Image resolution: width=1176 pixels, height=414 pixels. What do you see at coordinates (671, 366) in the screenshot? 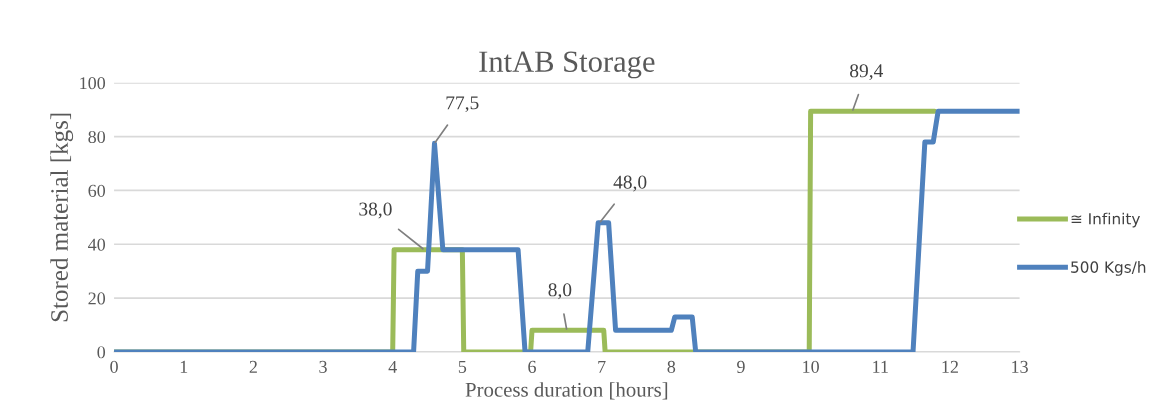
I see `x-tick-label: 8` at bounding box center [671, 366].